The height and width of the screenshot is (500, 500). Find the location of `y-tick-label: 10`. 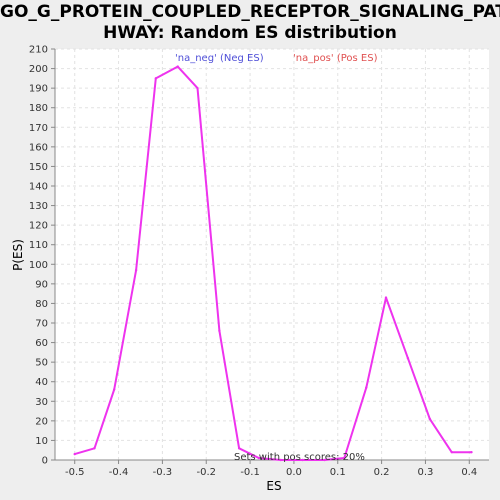

y-tick-label: 10 is located at coordinates (41, 441).